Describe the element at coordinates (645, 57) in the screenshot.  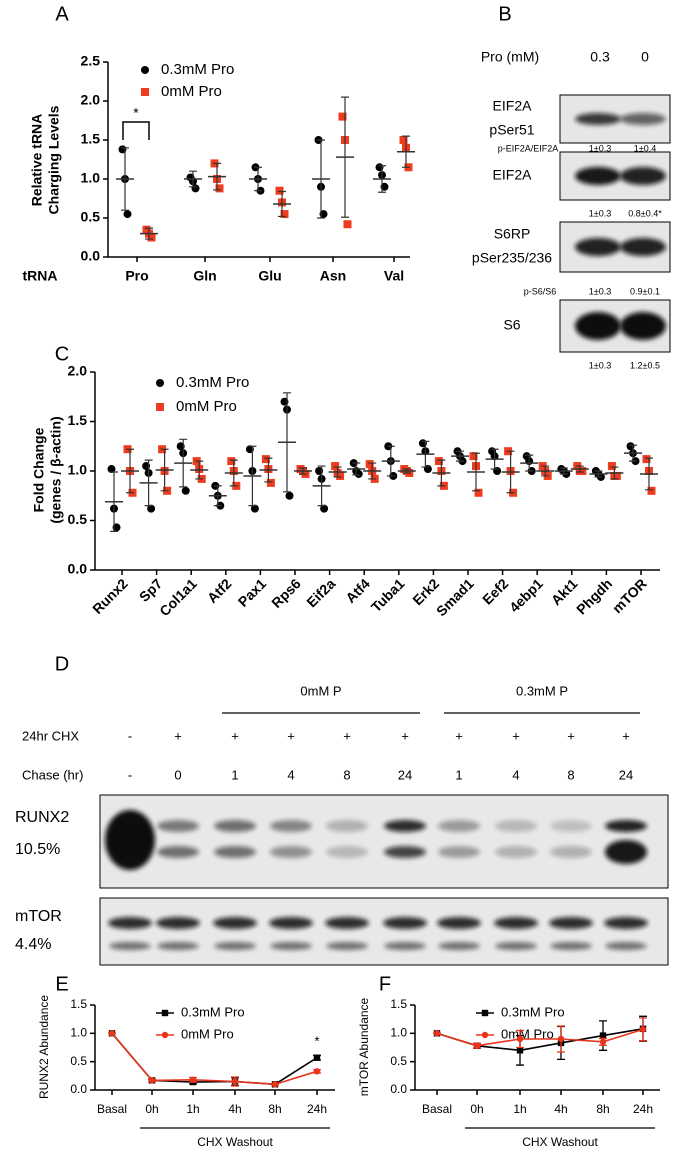
I see `blot-column: 0` at that location.